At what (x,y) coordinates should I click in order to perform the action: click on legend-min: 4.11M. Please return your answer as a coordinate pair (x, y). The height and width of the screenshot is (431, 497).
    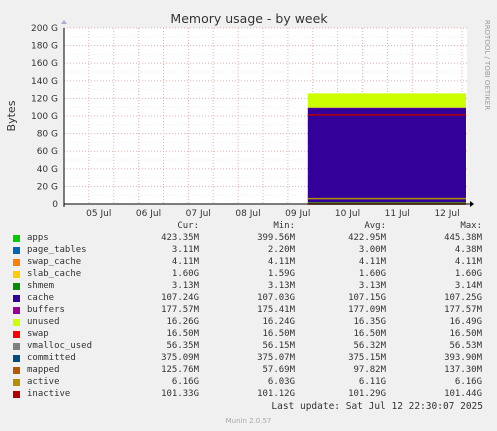
    Looking at the image, I should click on (281, 262).